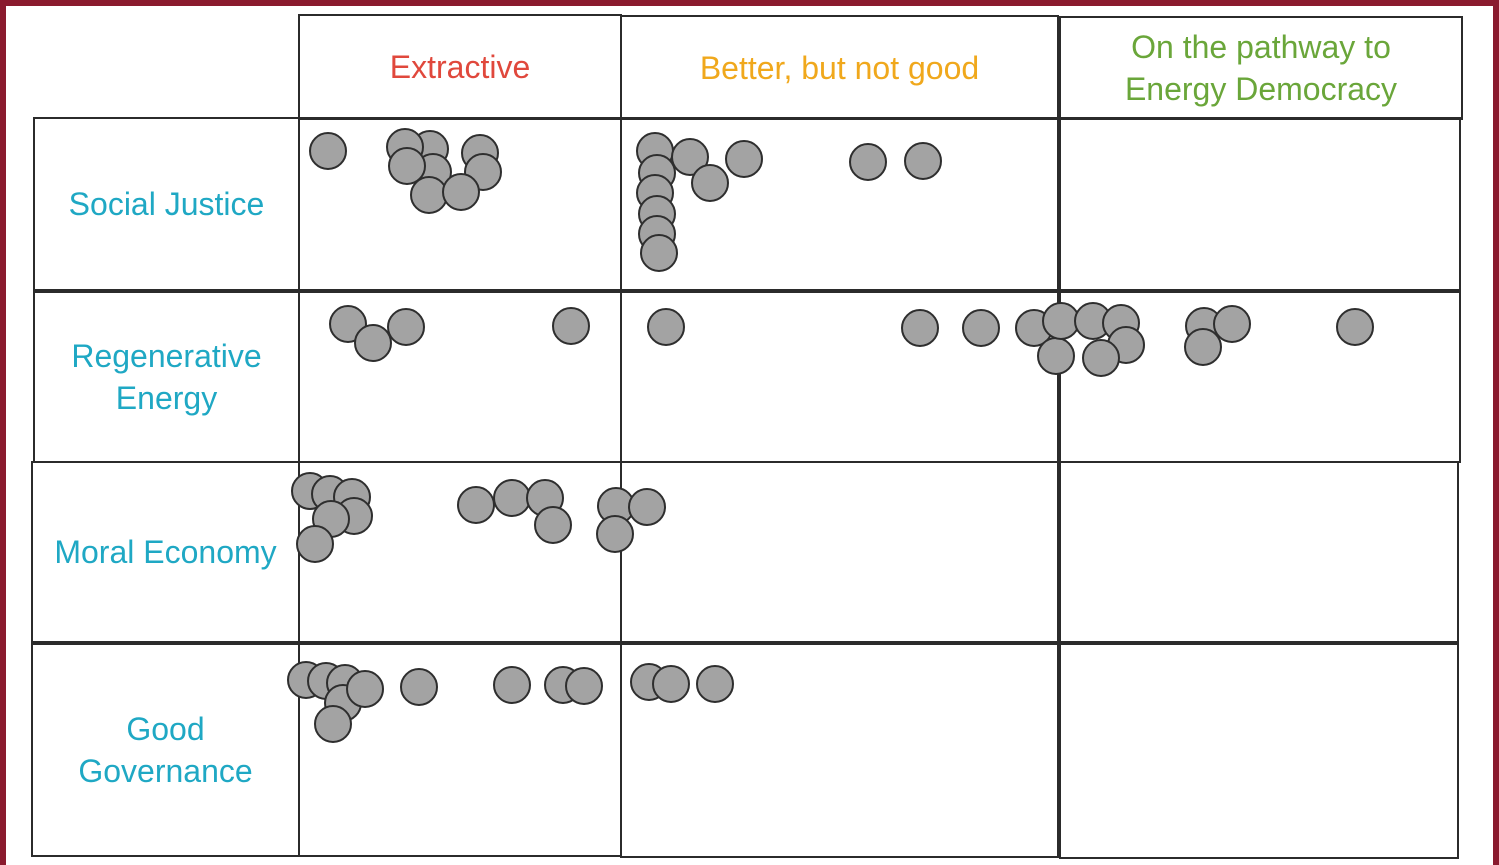 The height and width of the screenshot is (865, 1499). I want to click on row-header-social-justice: Social Justice, so click(166, 204).